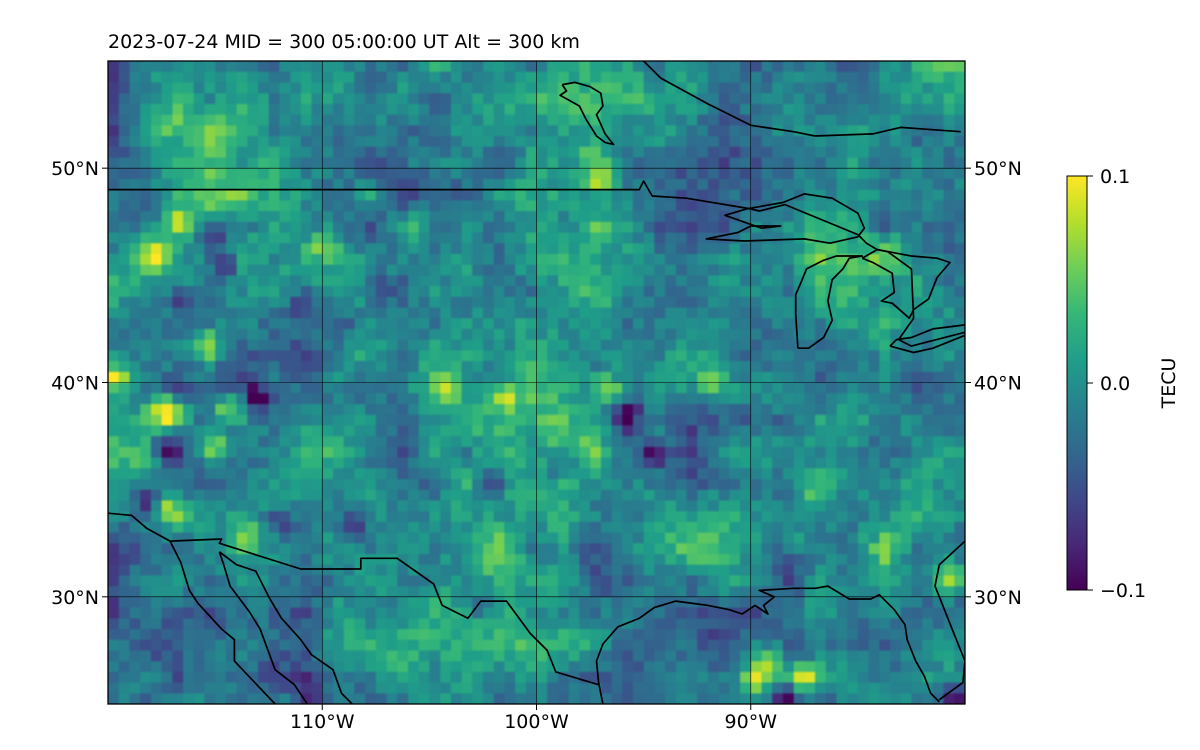  I want to click on lake-michigan-line, so click(829, 302).